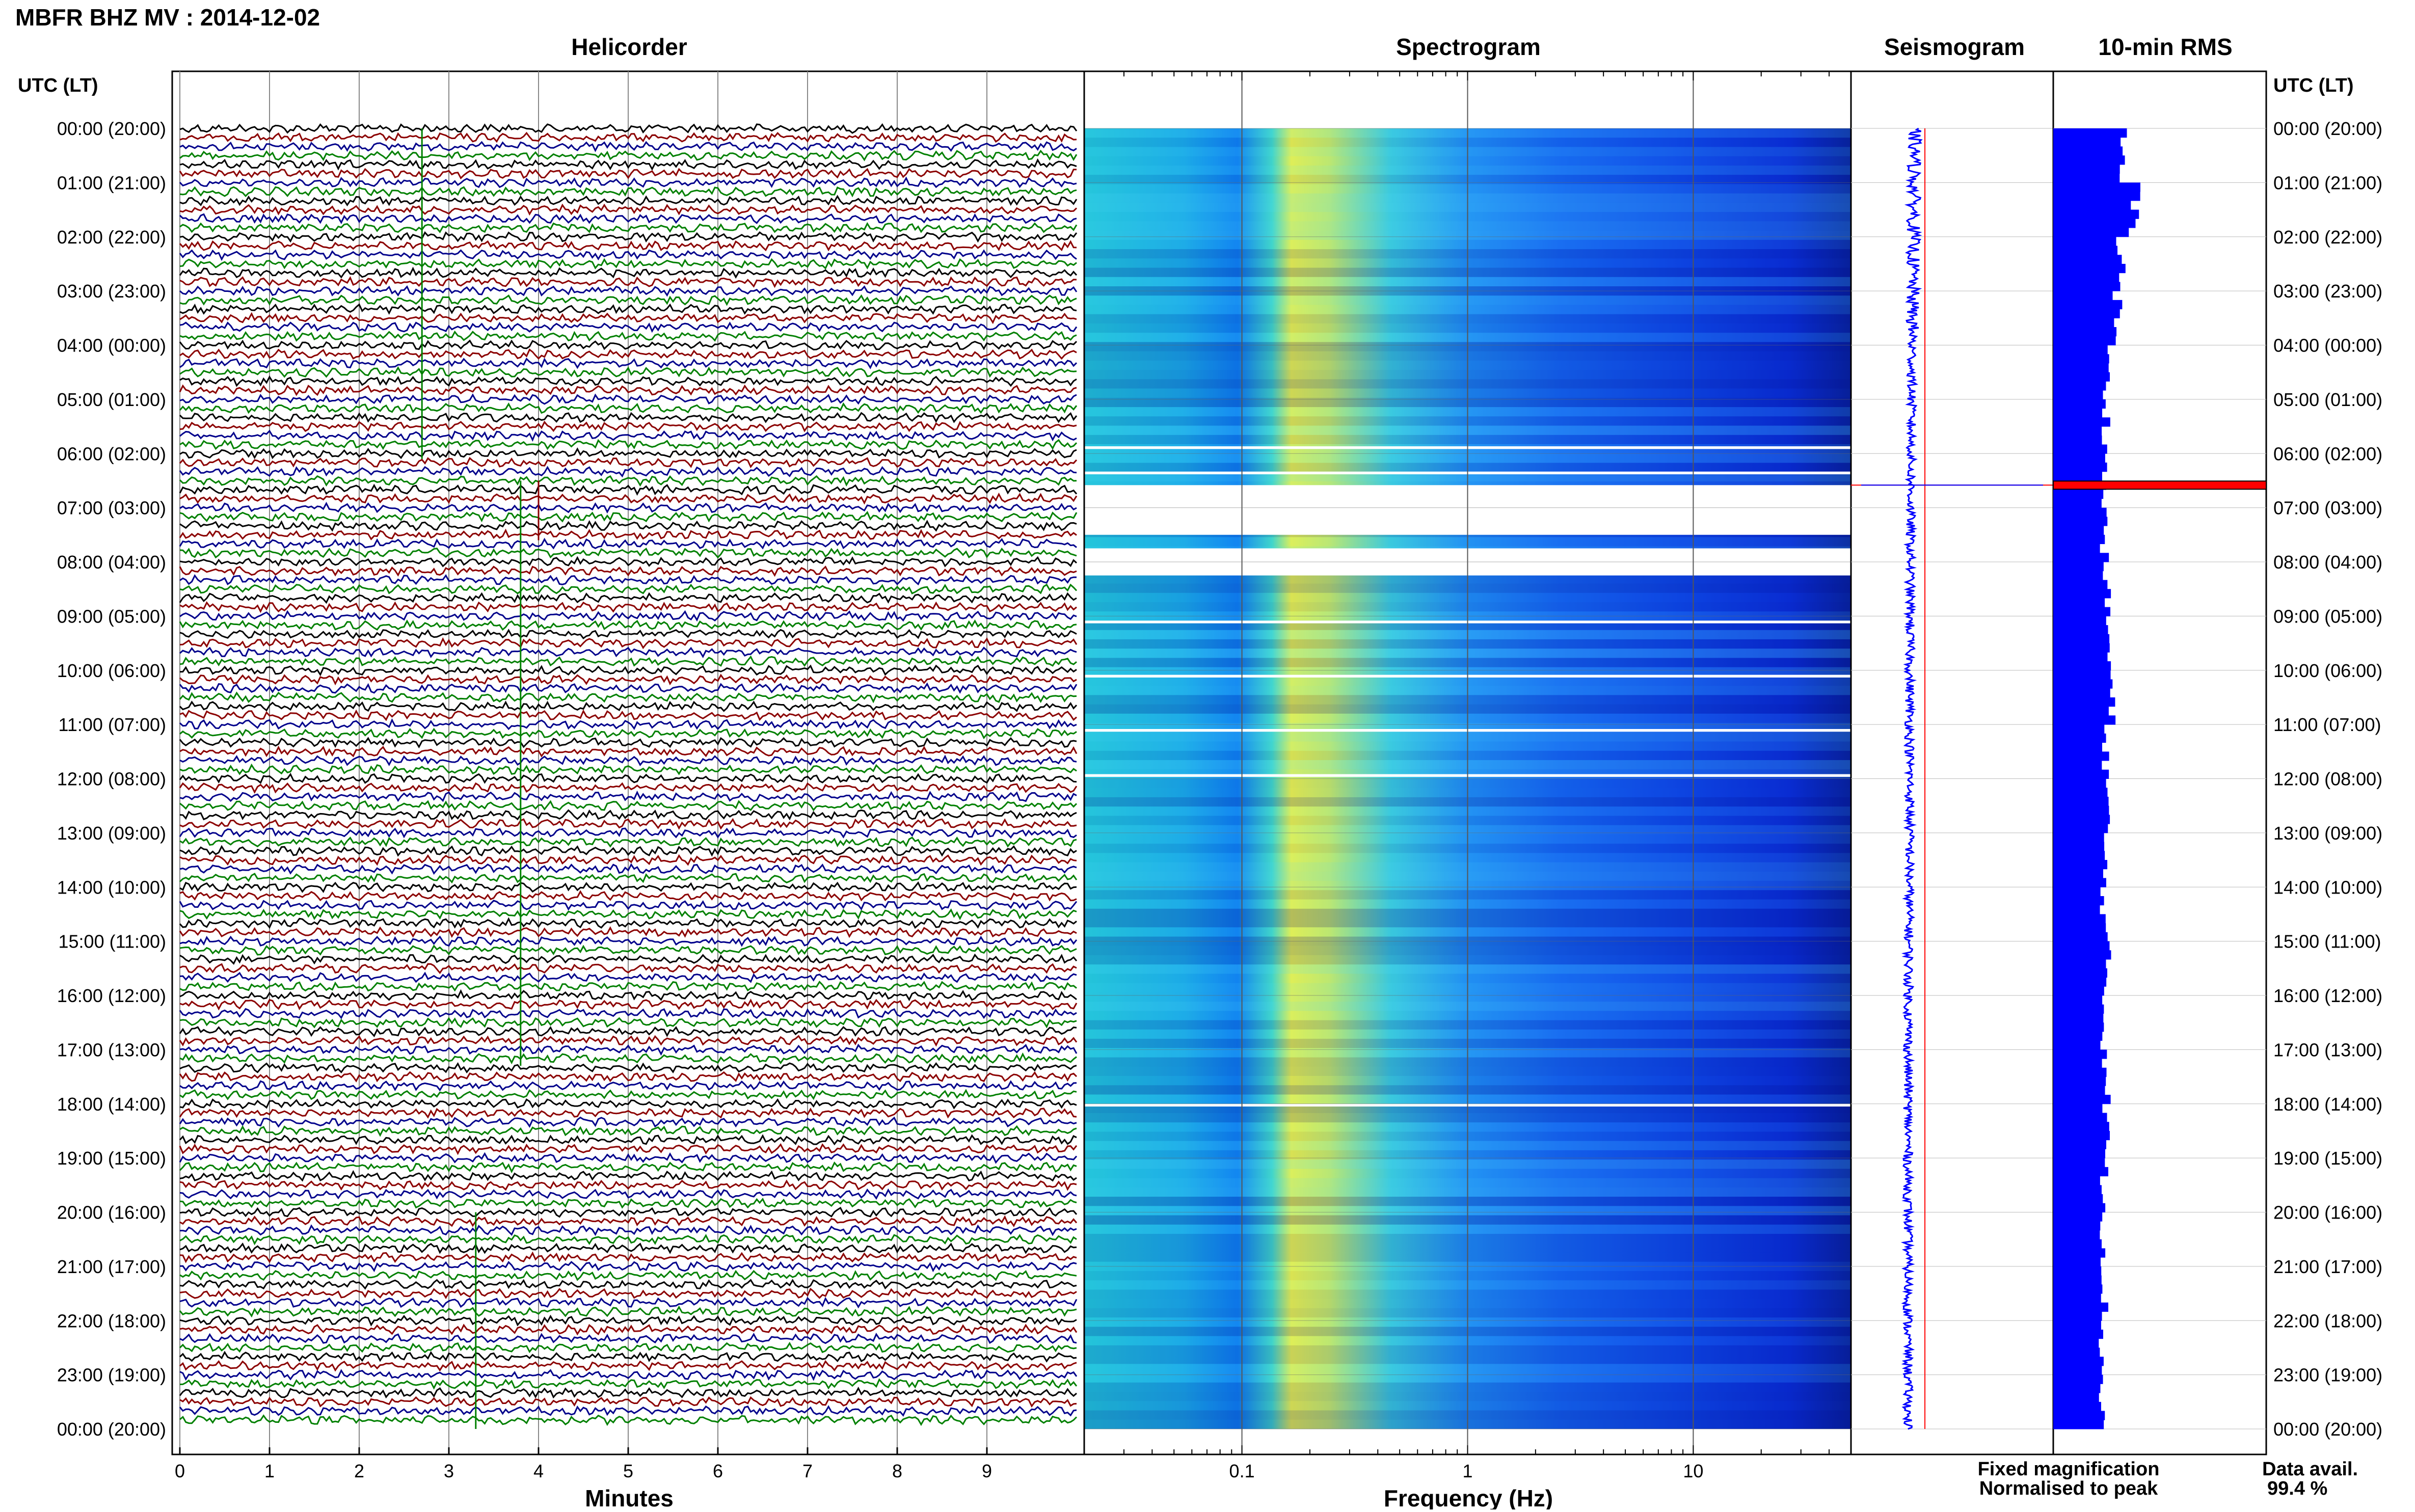  Describe the element at coordinates (2327, 1375) in the screenshot. I see `time-label-right: 23:00 (19:00)` at that location.